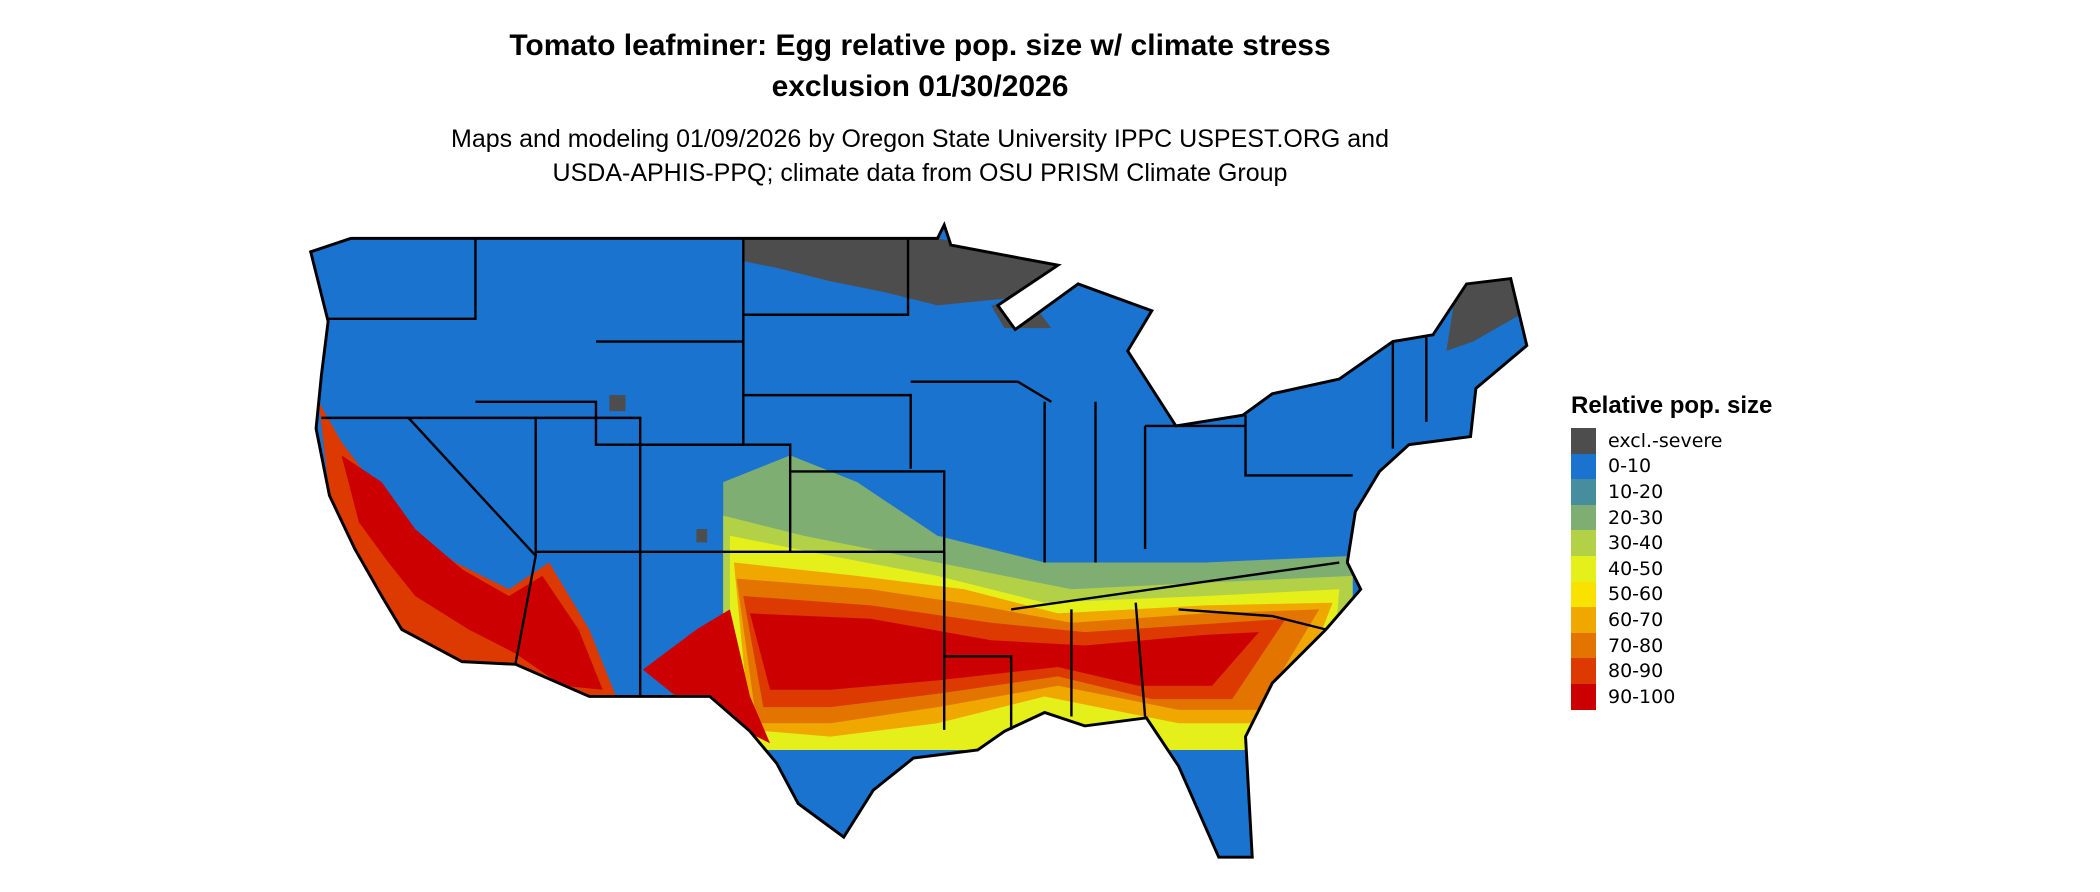 This screenshot has height=892, width=2100. Describe the element at coordinates (1665, 440) in the screenshot. I see `legend-label: excl.-severe` at that location.